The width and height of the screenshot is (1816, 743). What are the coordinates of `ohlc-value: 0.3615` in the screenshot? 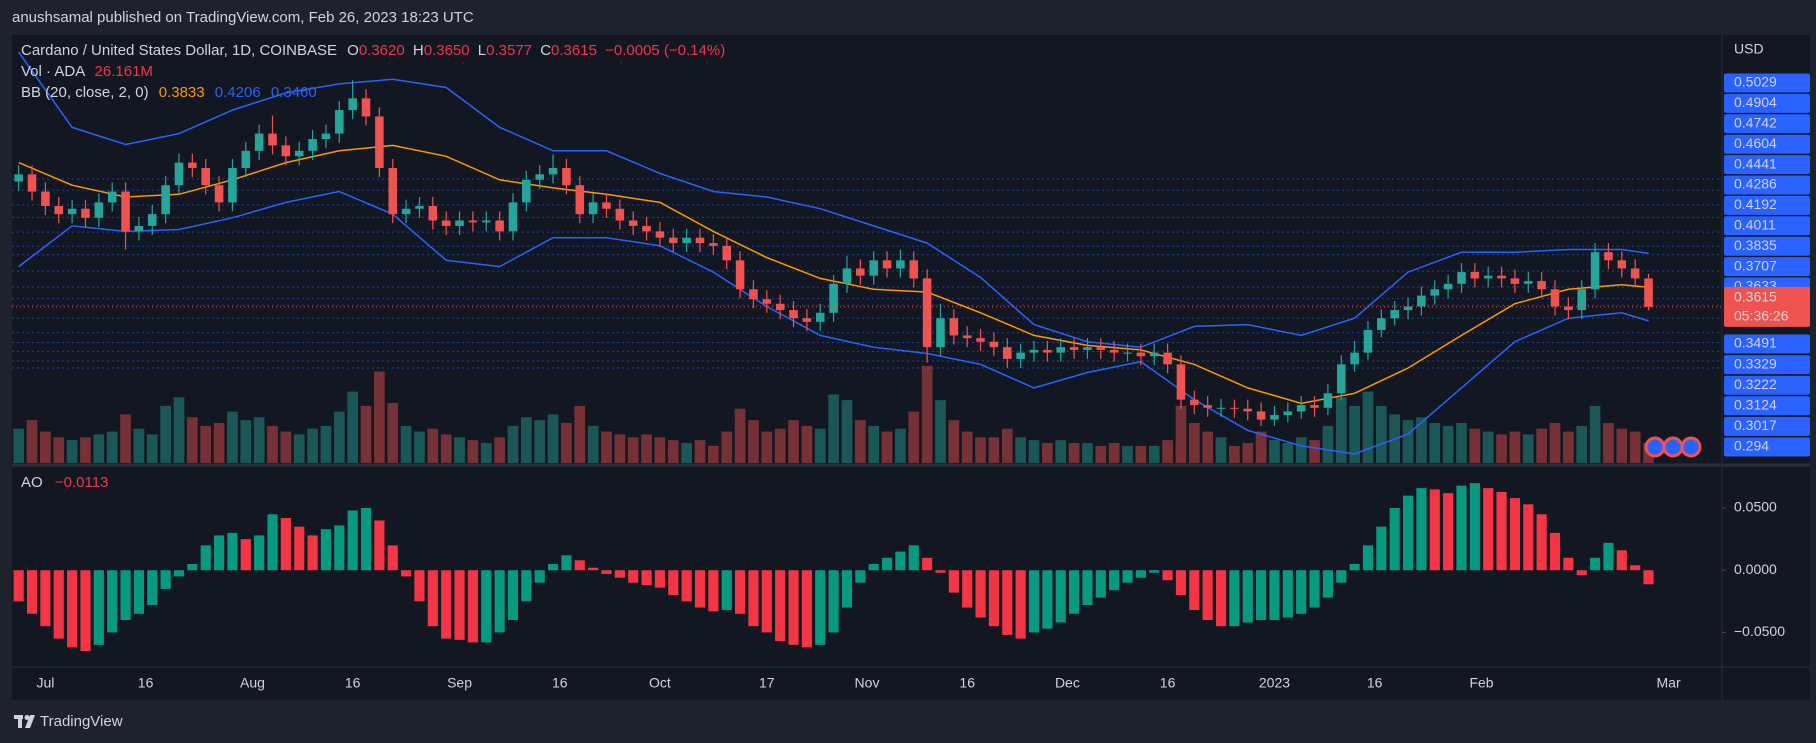 It's located at (574, 50).